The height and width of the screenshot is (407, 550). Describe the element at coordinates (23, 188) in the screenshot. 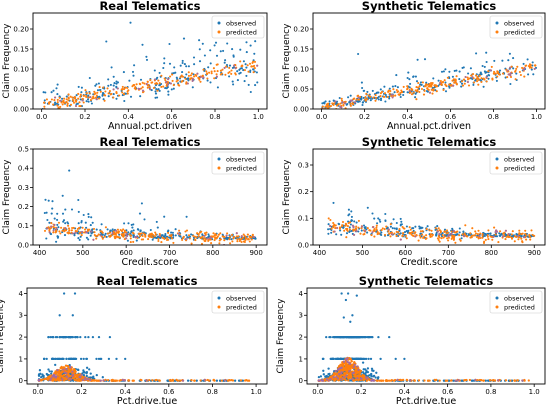

I see `y-tick-label: 0.3` at that location.